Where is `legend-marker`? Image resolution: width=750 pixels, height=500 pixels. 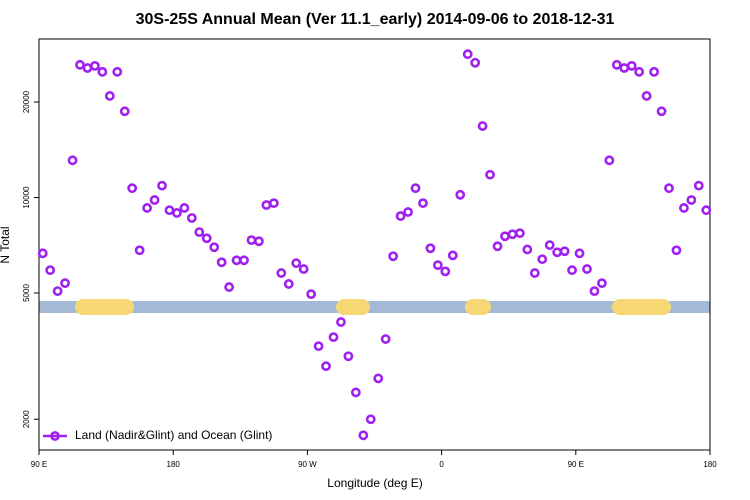
legend-marker is located at coordinates (55, 436).